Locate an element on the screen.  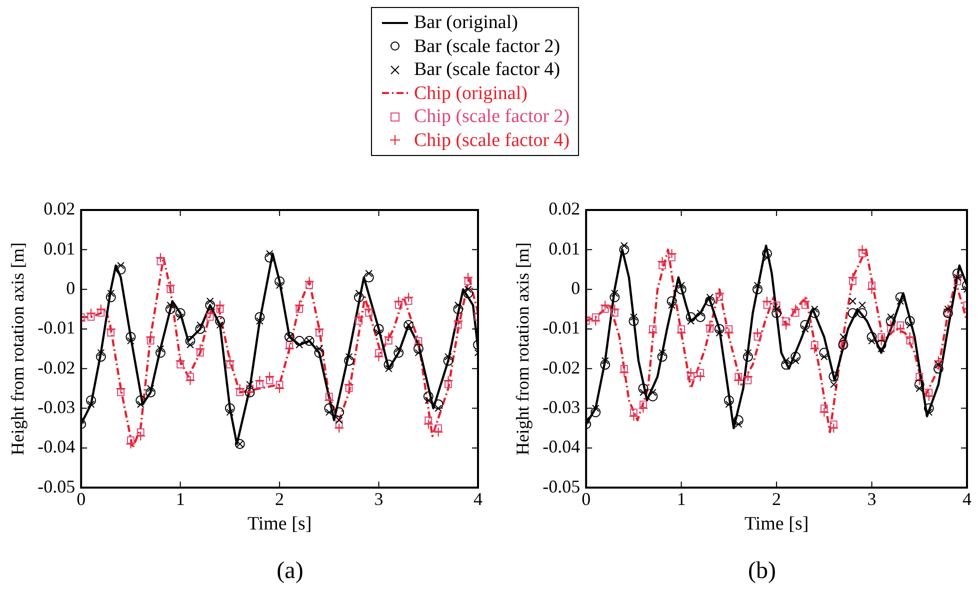
legend-label: Chip (original) is located at coordinates (471, 93).